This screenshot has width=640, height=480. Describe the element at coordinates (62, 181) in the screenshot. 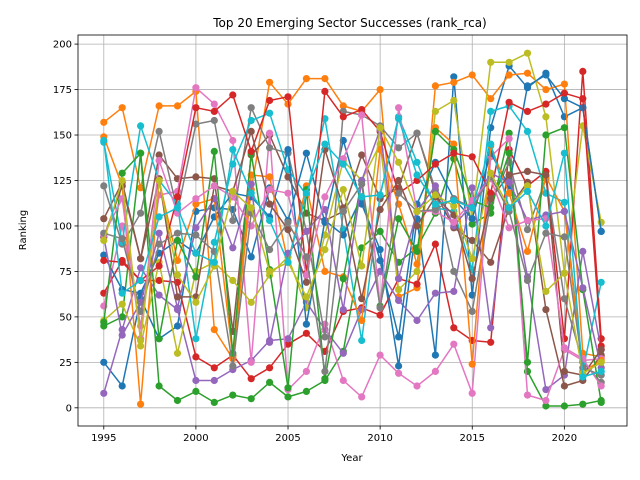

I see `y-tick-label: 125` at that location.